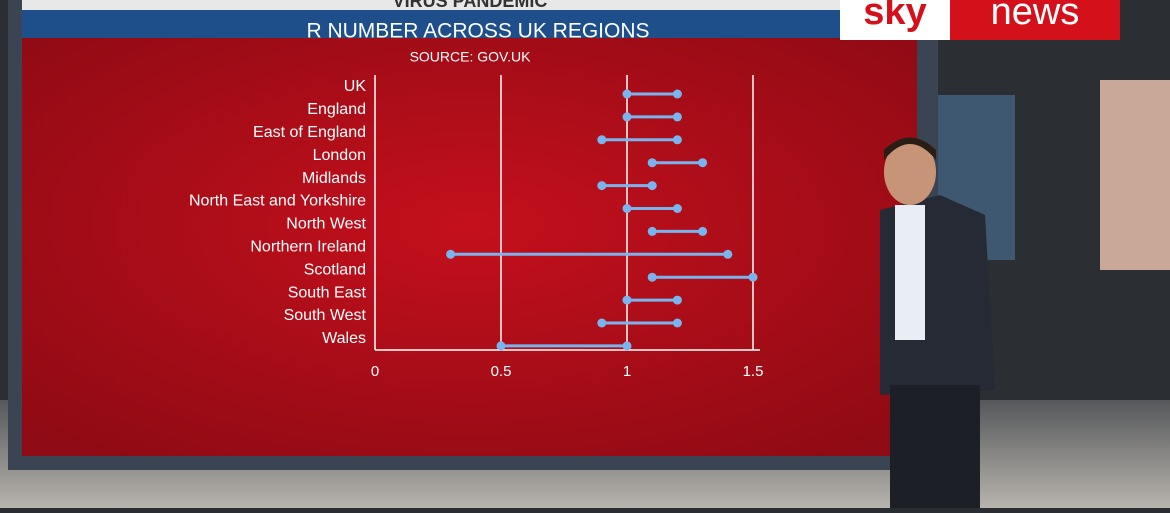  Describe the element at coordinates (309, 132) in the screenshot. I see `category-label: East of England` at that location.